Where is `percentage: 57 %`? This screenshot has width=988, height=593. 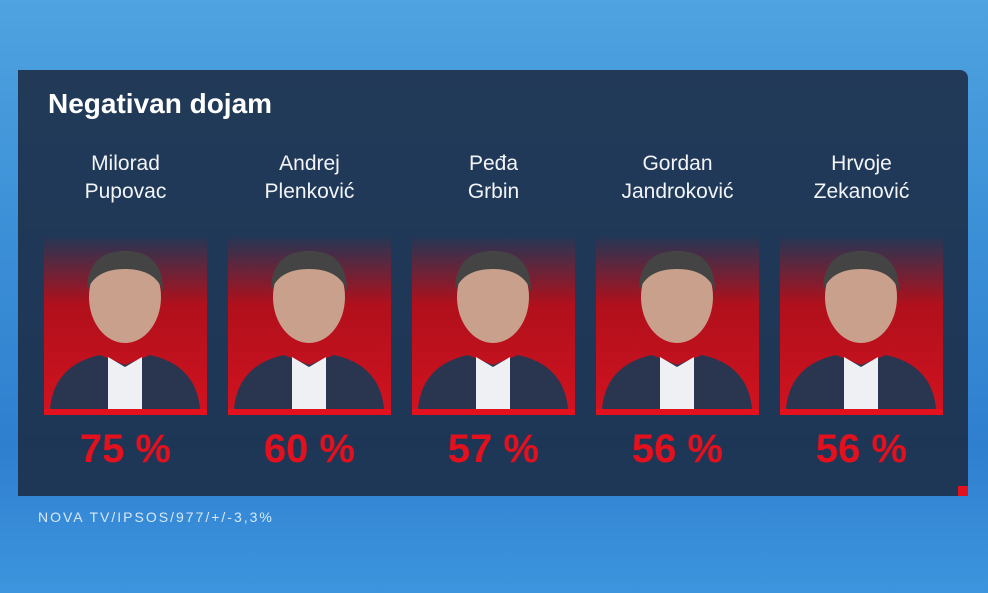
percentage: 57 % is located at coordinates (493, 449).